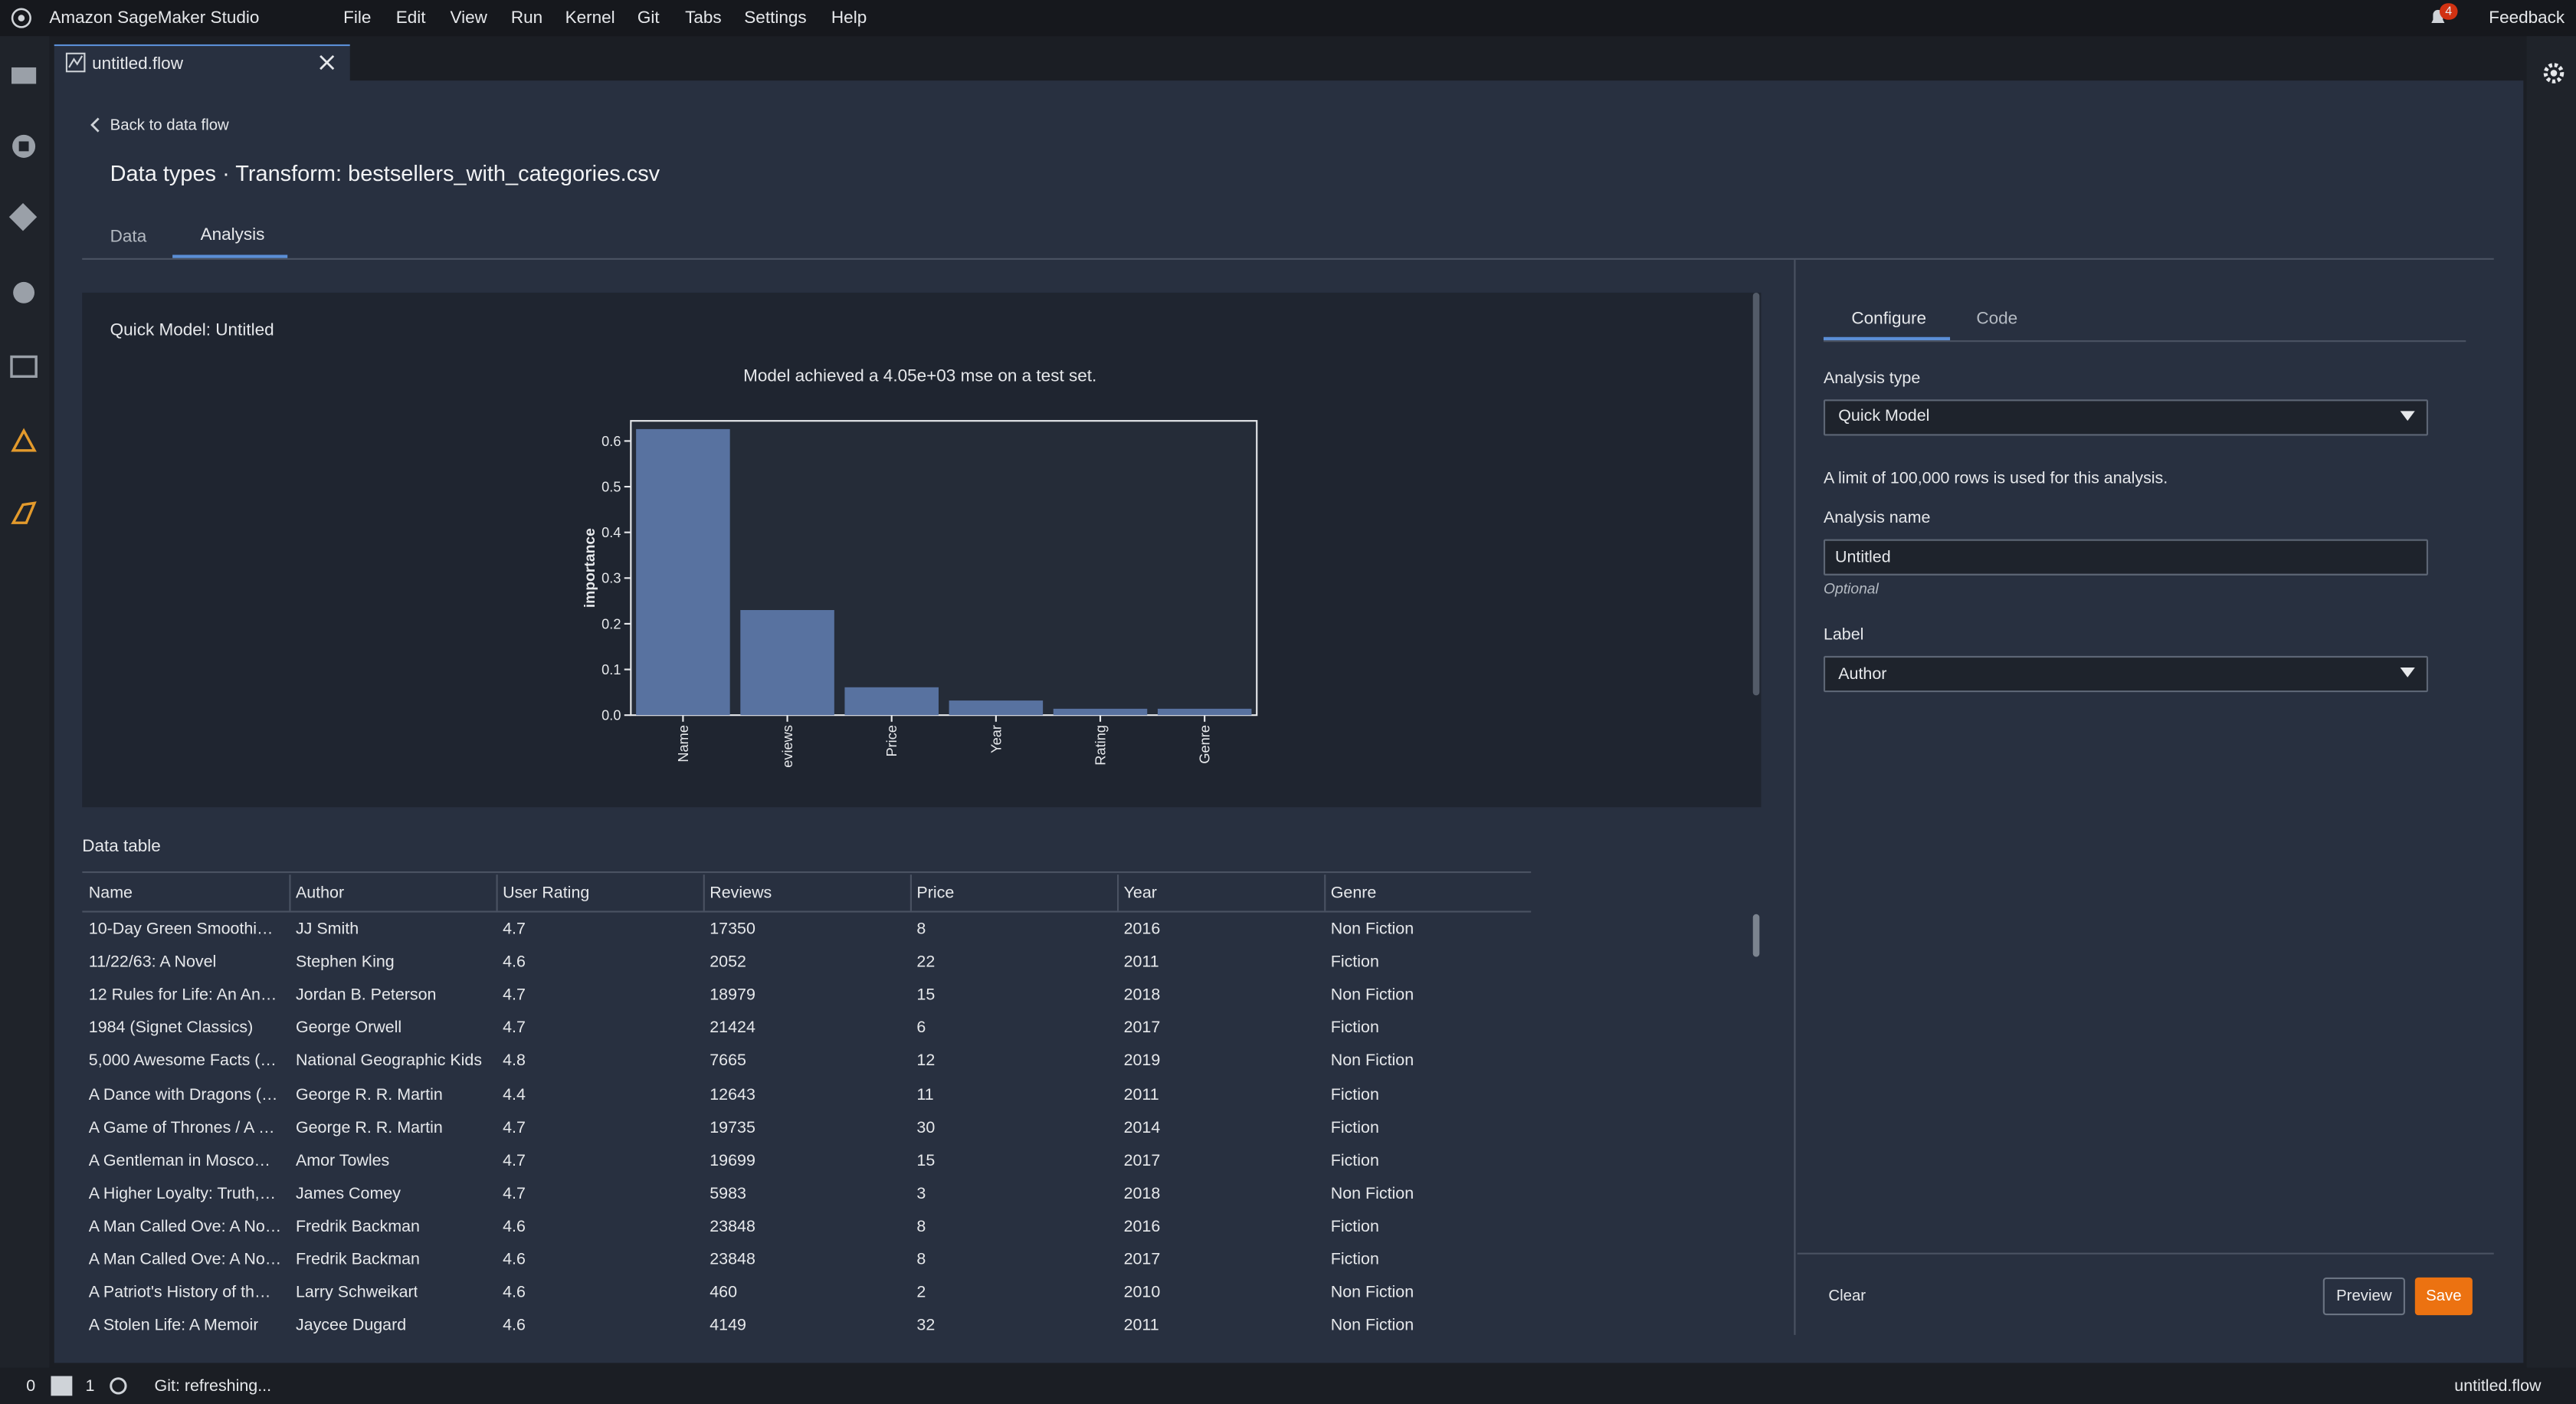 This screenshot has width=2576, height=1404. What do you see at coordinates (892, 741) in the screenshot?
I see `x-tick-label: Price` at bounding box center [892, 741].